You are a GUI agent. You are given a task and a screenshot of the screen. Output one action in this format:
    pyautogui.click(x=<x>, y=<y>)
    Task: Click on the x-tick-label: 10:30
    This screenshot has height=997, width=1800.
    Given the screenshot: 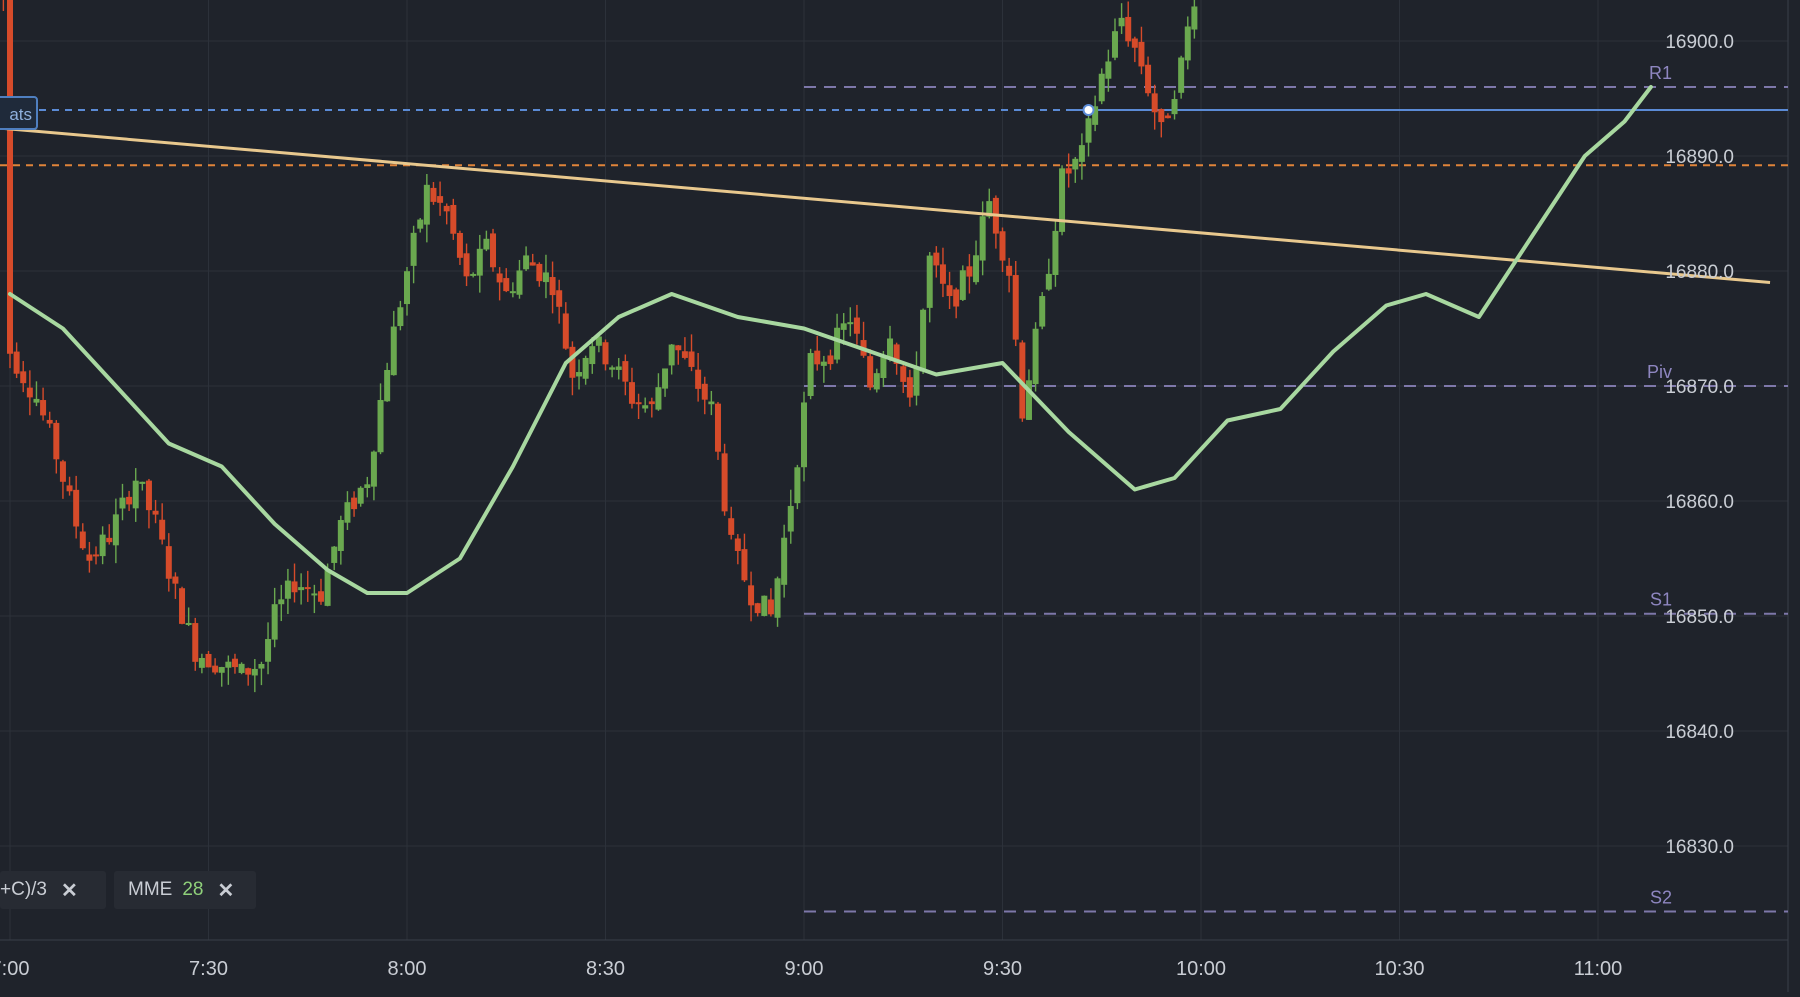 What is the action you would take?
    pyautogui.click(x=1399, y=969)
    